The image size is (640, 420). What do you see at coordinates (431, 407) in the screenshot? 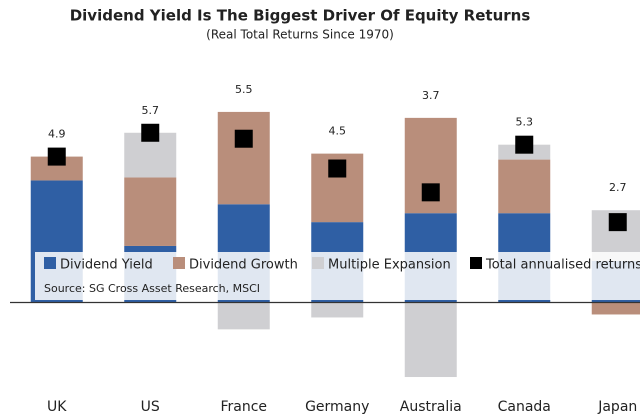
I see `x-tick-label: Australia` at bounding box center [431, 407].